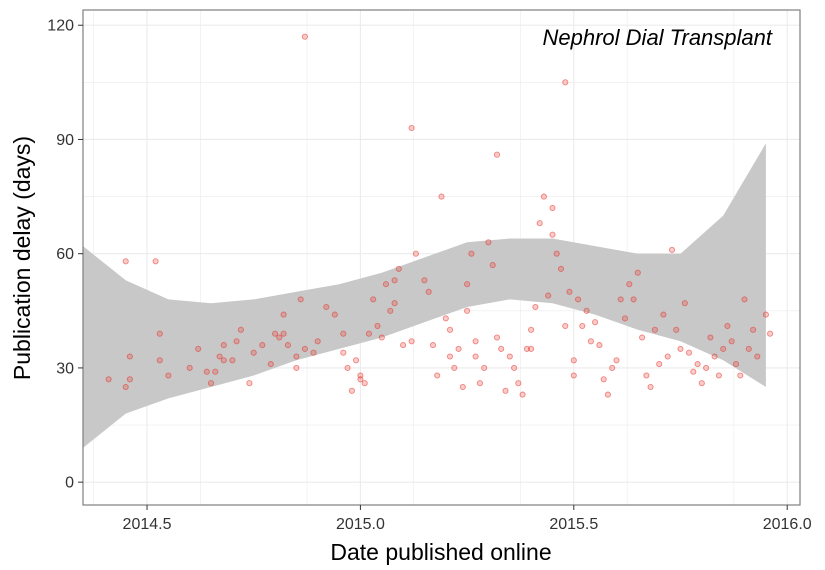 This screenshot has height=570, width=825. What do you see at coordinates (65, 254) in the screenshot?
I see `y-tick-label: 60` at bounding box center [65, 254].